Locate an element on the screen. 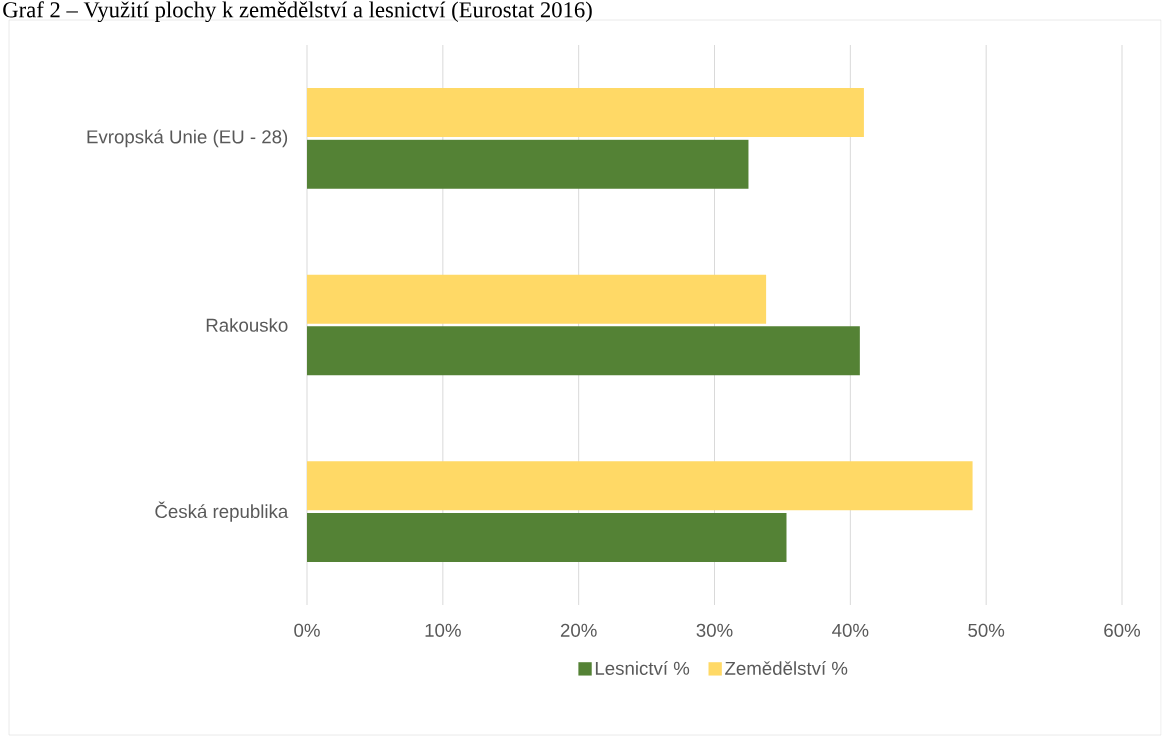 This screenshot has height=736, width=1162. x-tick-label: 20% is located at coordinates (578, 630).